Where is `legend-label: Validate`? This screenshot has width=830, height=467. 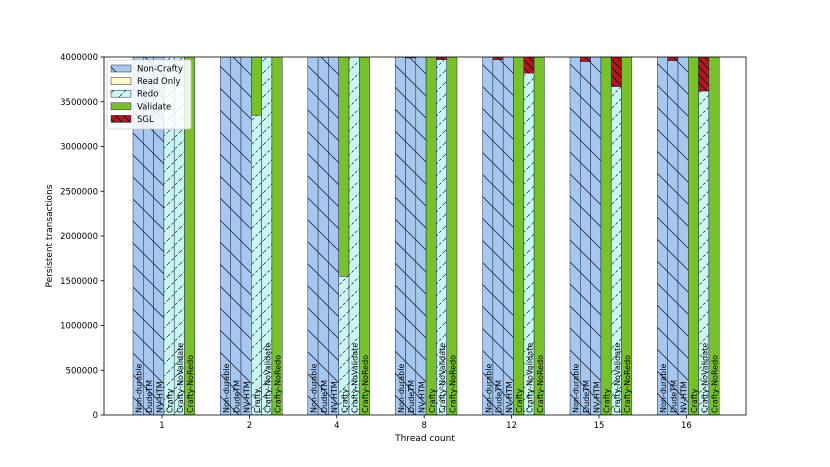 legend-label: Validate is located at coordinates (154, 107).